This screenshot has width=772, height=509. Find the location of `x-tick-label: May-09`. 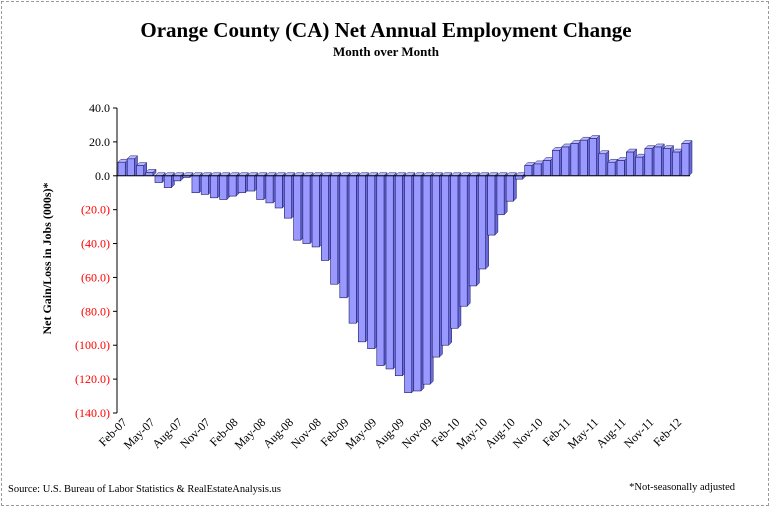

x-tick-label: May-09 is located at coordinates (361, 433).